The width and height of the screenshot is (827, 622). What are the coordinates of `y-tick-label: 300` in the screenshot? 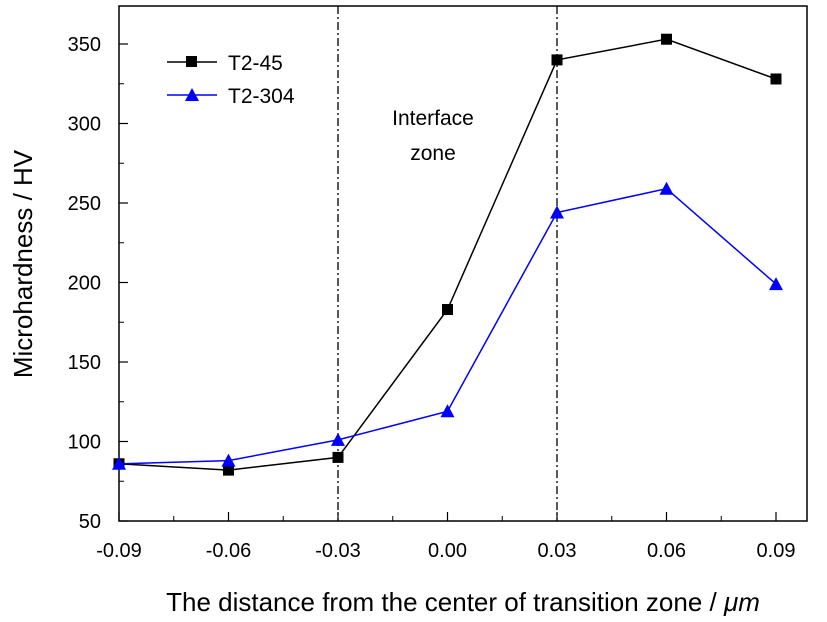 It's located at (84, 125).